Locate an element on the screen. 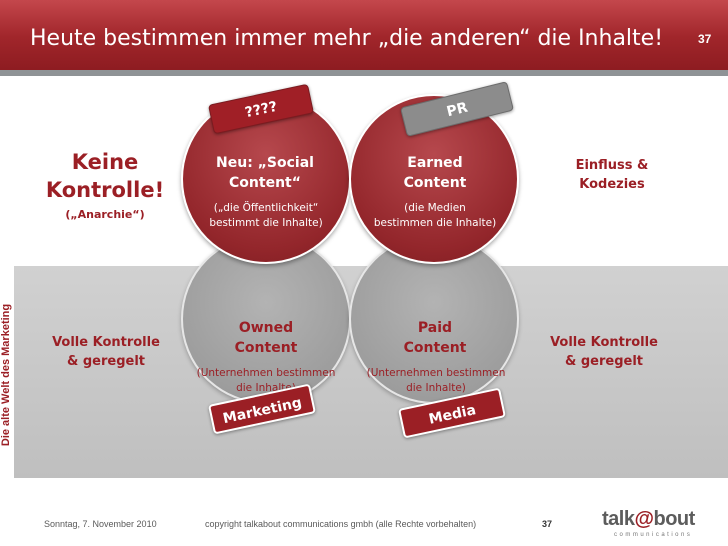 The height and width of the screenshot is (546, 728). earned-sub-line1: (die Medien is located at coordinates (435, 208).